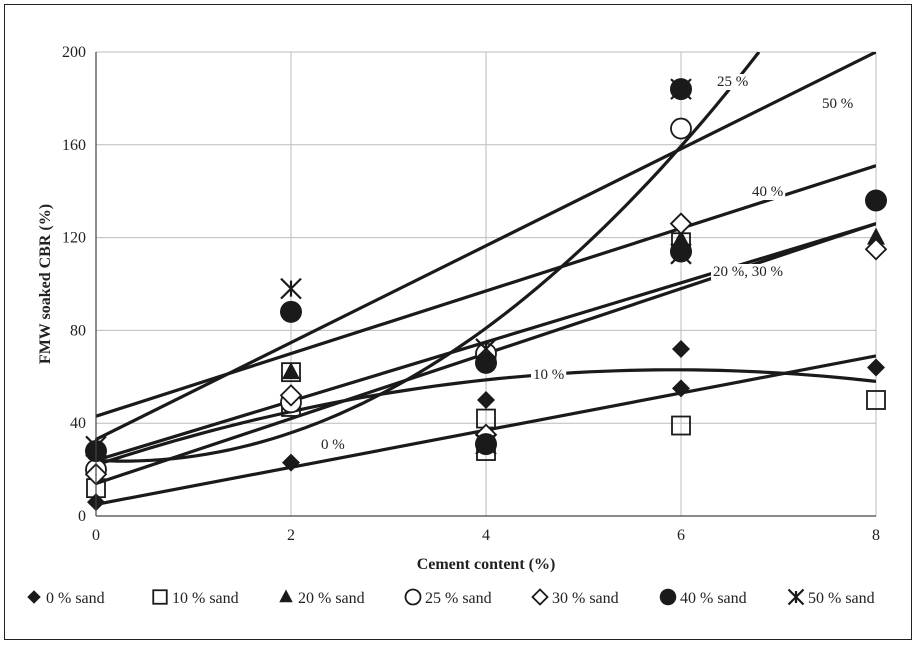 The image size is (917, 645). What do you see at coordinates (75, 598) in the screenshot?
I see `legend-label: 0 % sand` at bounding box center [75, 598].